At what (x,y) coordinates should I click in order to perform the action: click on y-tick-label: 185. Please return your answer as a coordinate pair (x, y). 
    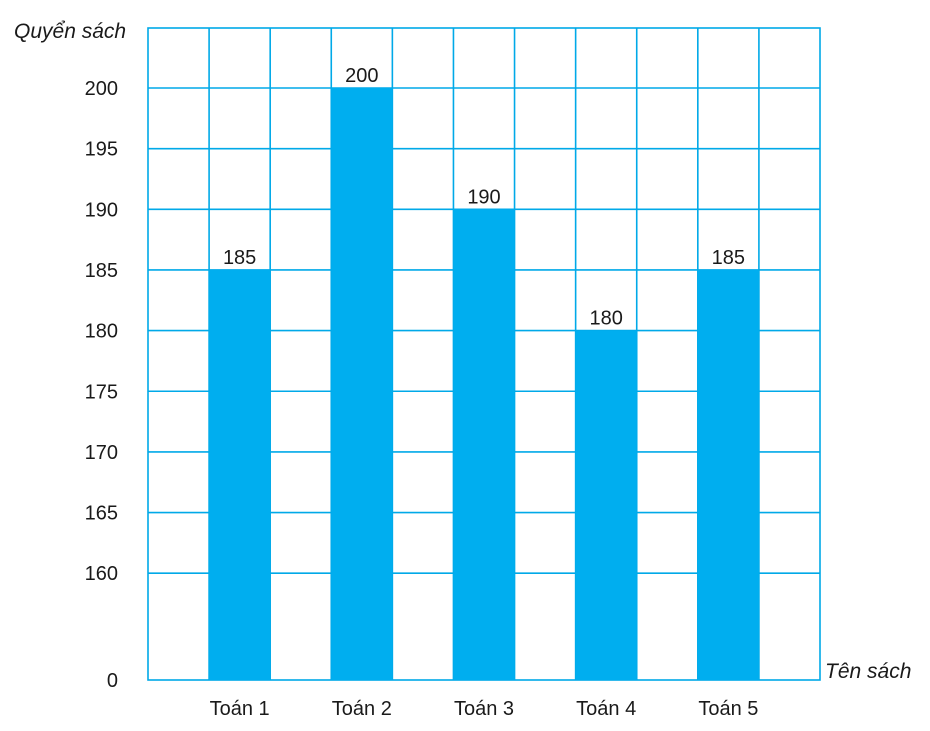
    Looking at the image, I should click on (101, 271).